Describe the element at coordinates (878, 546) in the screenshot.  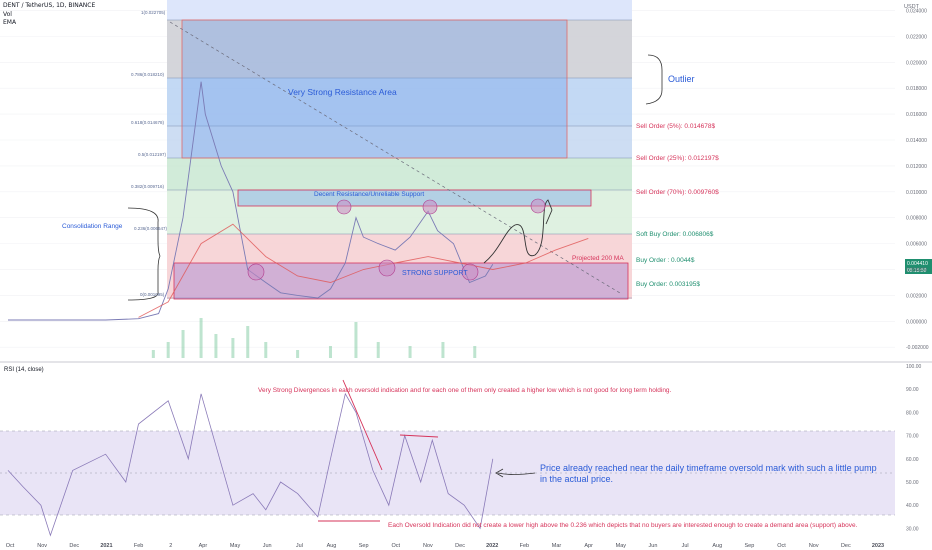
I see `x-axis-tick: 2023` at that location.